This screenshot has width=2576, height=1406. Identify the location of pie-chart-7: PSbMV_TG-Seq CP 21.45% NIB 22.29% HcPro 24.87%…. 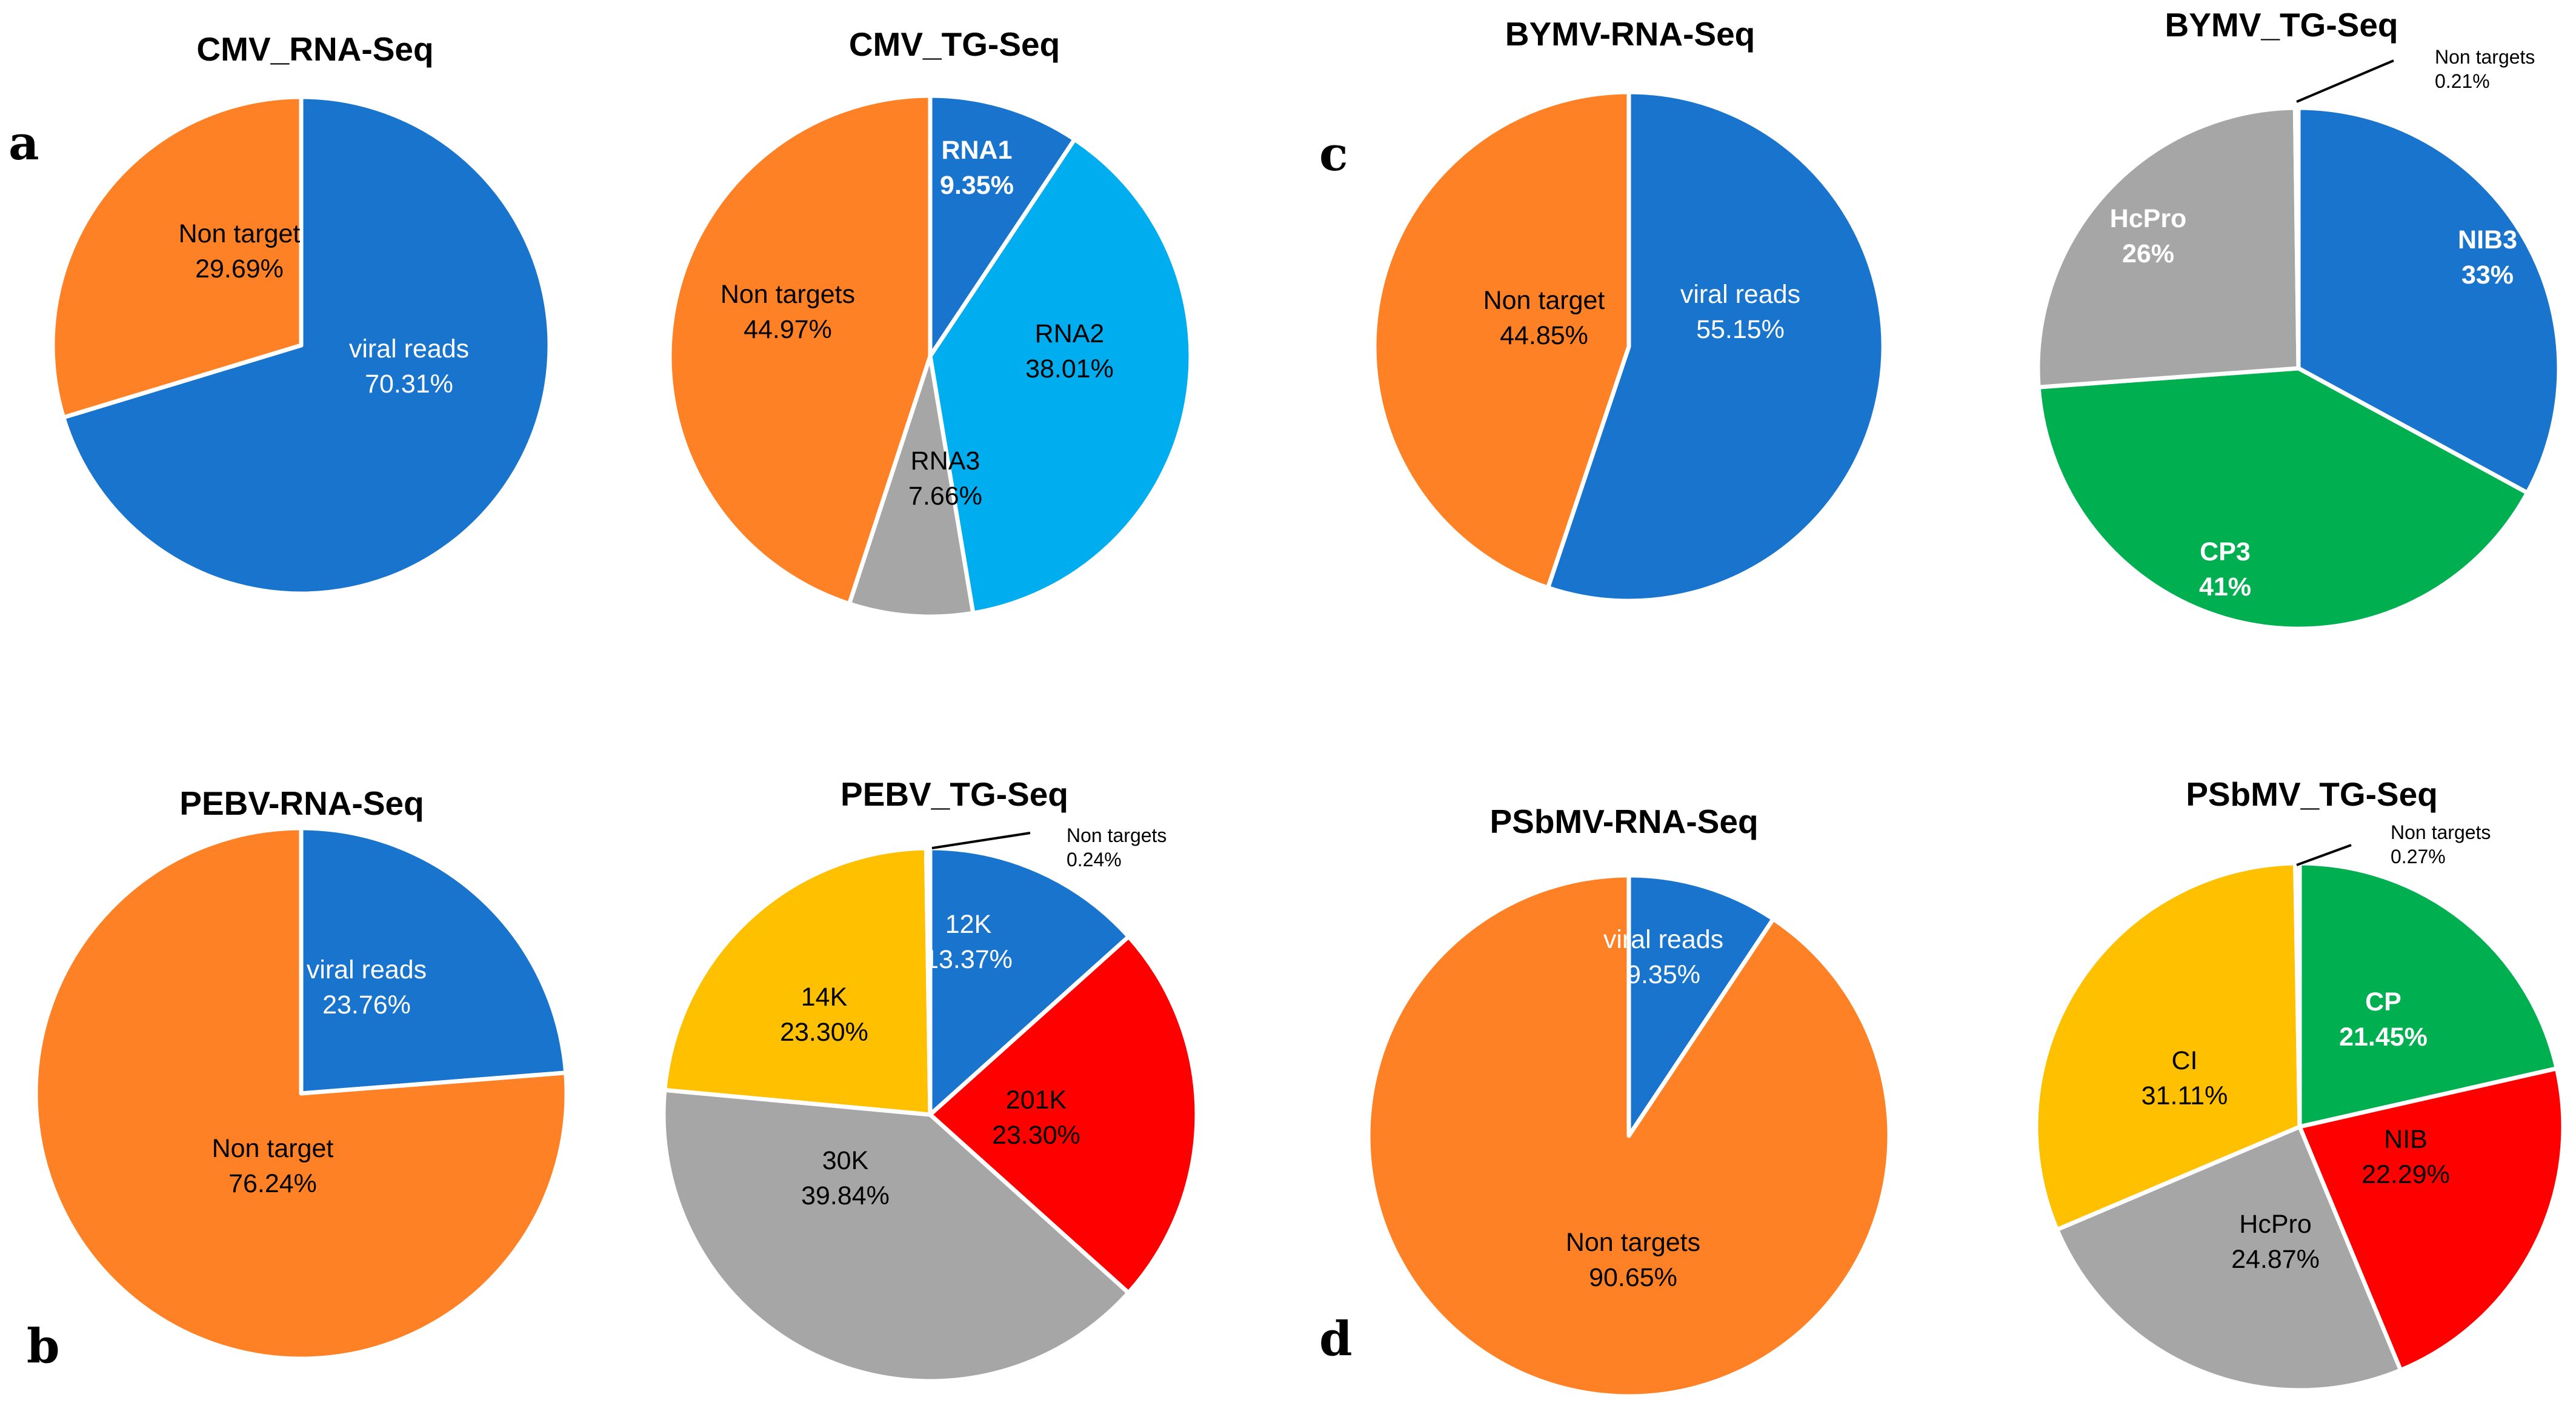
(2300, 1084).